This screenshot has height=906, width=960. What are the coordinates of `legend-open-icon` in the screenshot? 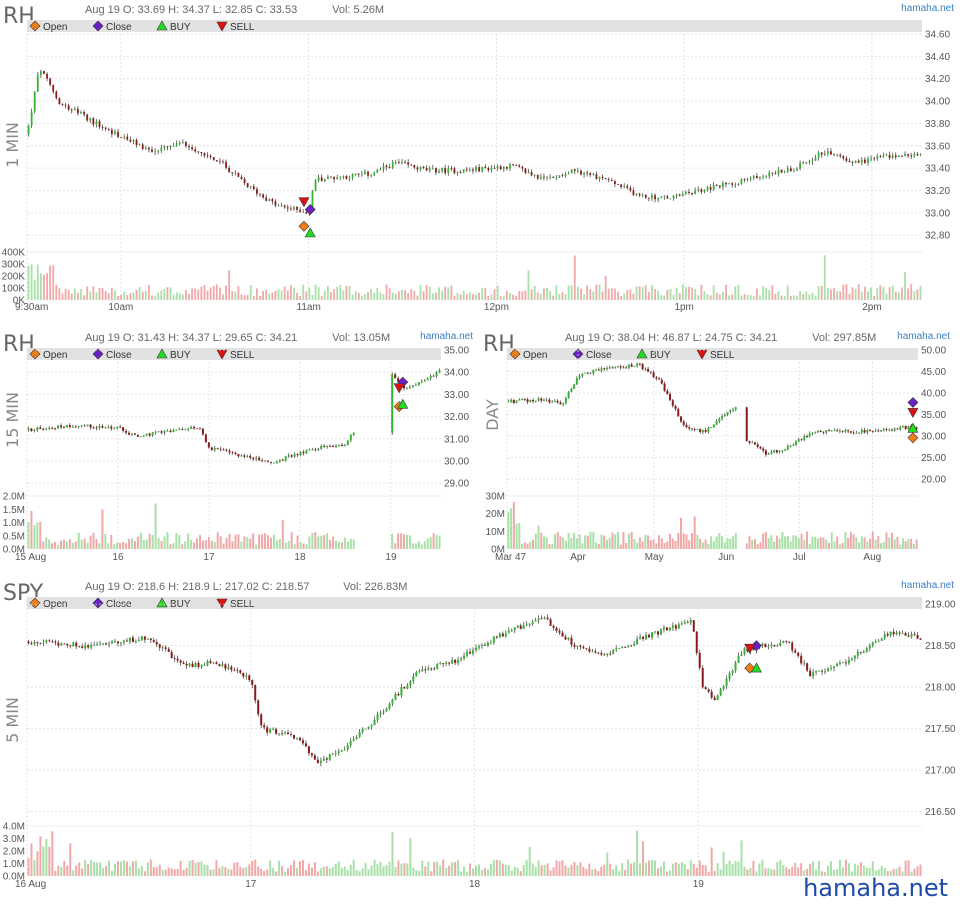 It's located at (515, 354).